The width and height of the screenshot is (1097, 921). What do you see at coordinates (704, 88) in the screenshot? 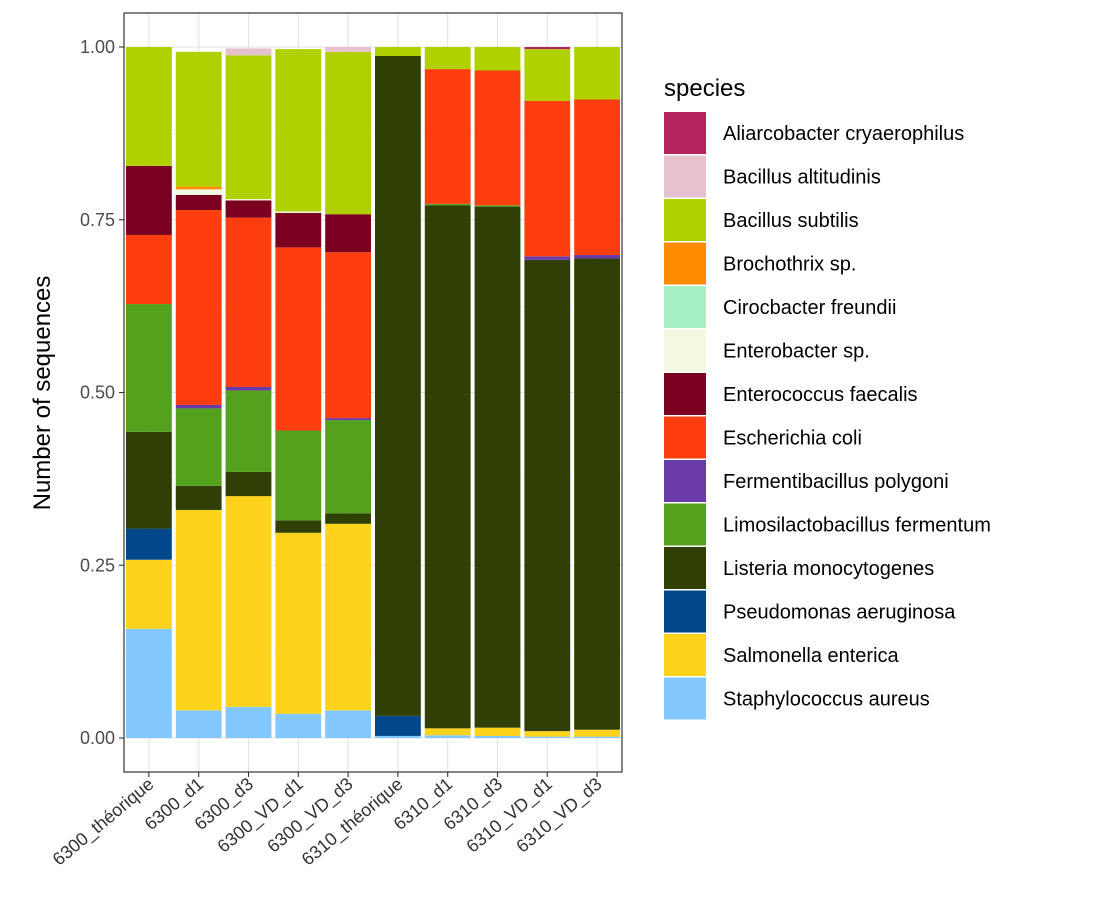
I see `legend-title: species` at bounding box center [704, 88].